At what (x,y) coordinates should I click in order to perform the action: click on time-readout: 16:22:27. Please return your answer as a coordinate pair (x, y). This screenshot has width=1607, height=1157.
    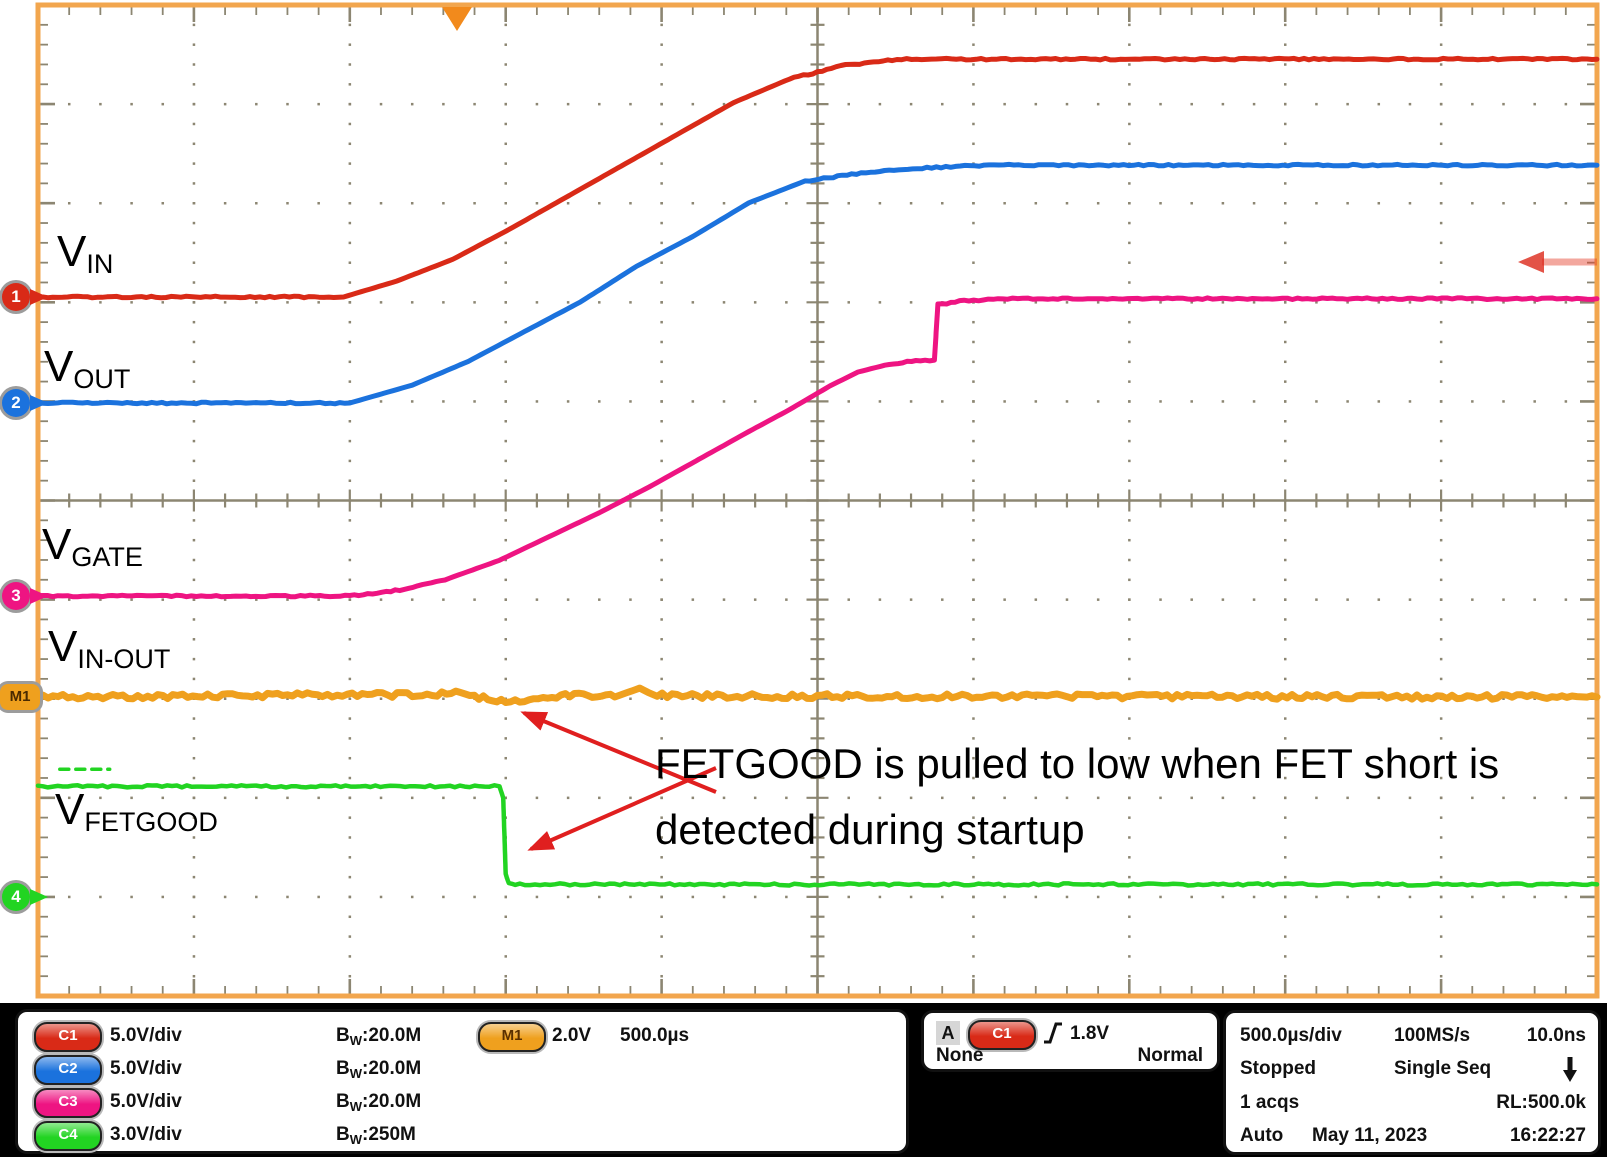
    Looking at the image, I should click on (1547, 1135).